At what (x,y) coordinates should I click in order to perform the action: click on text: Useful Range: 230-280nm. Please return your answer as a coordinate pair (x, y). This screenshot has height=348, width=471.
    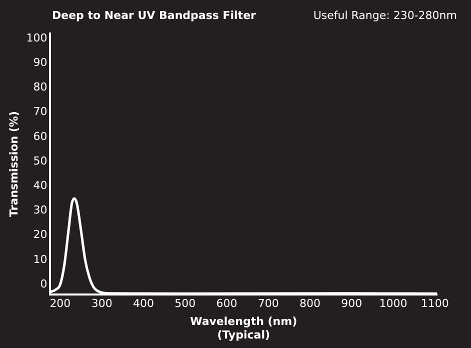
    Looking at the image, I should click on (385, 15).